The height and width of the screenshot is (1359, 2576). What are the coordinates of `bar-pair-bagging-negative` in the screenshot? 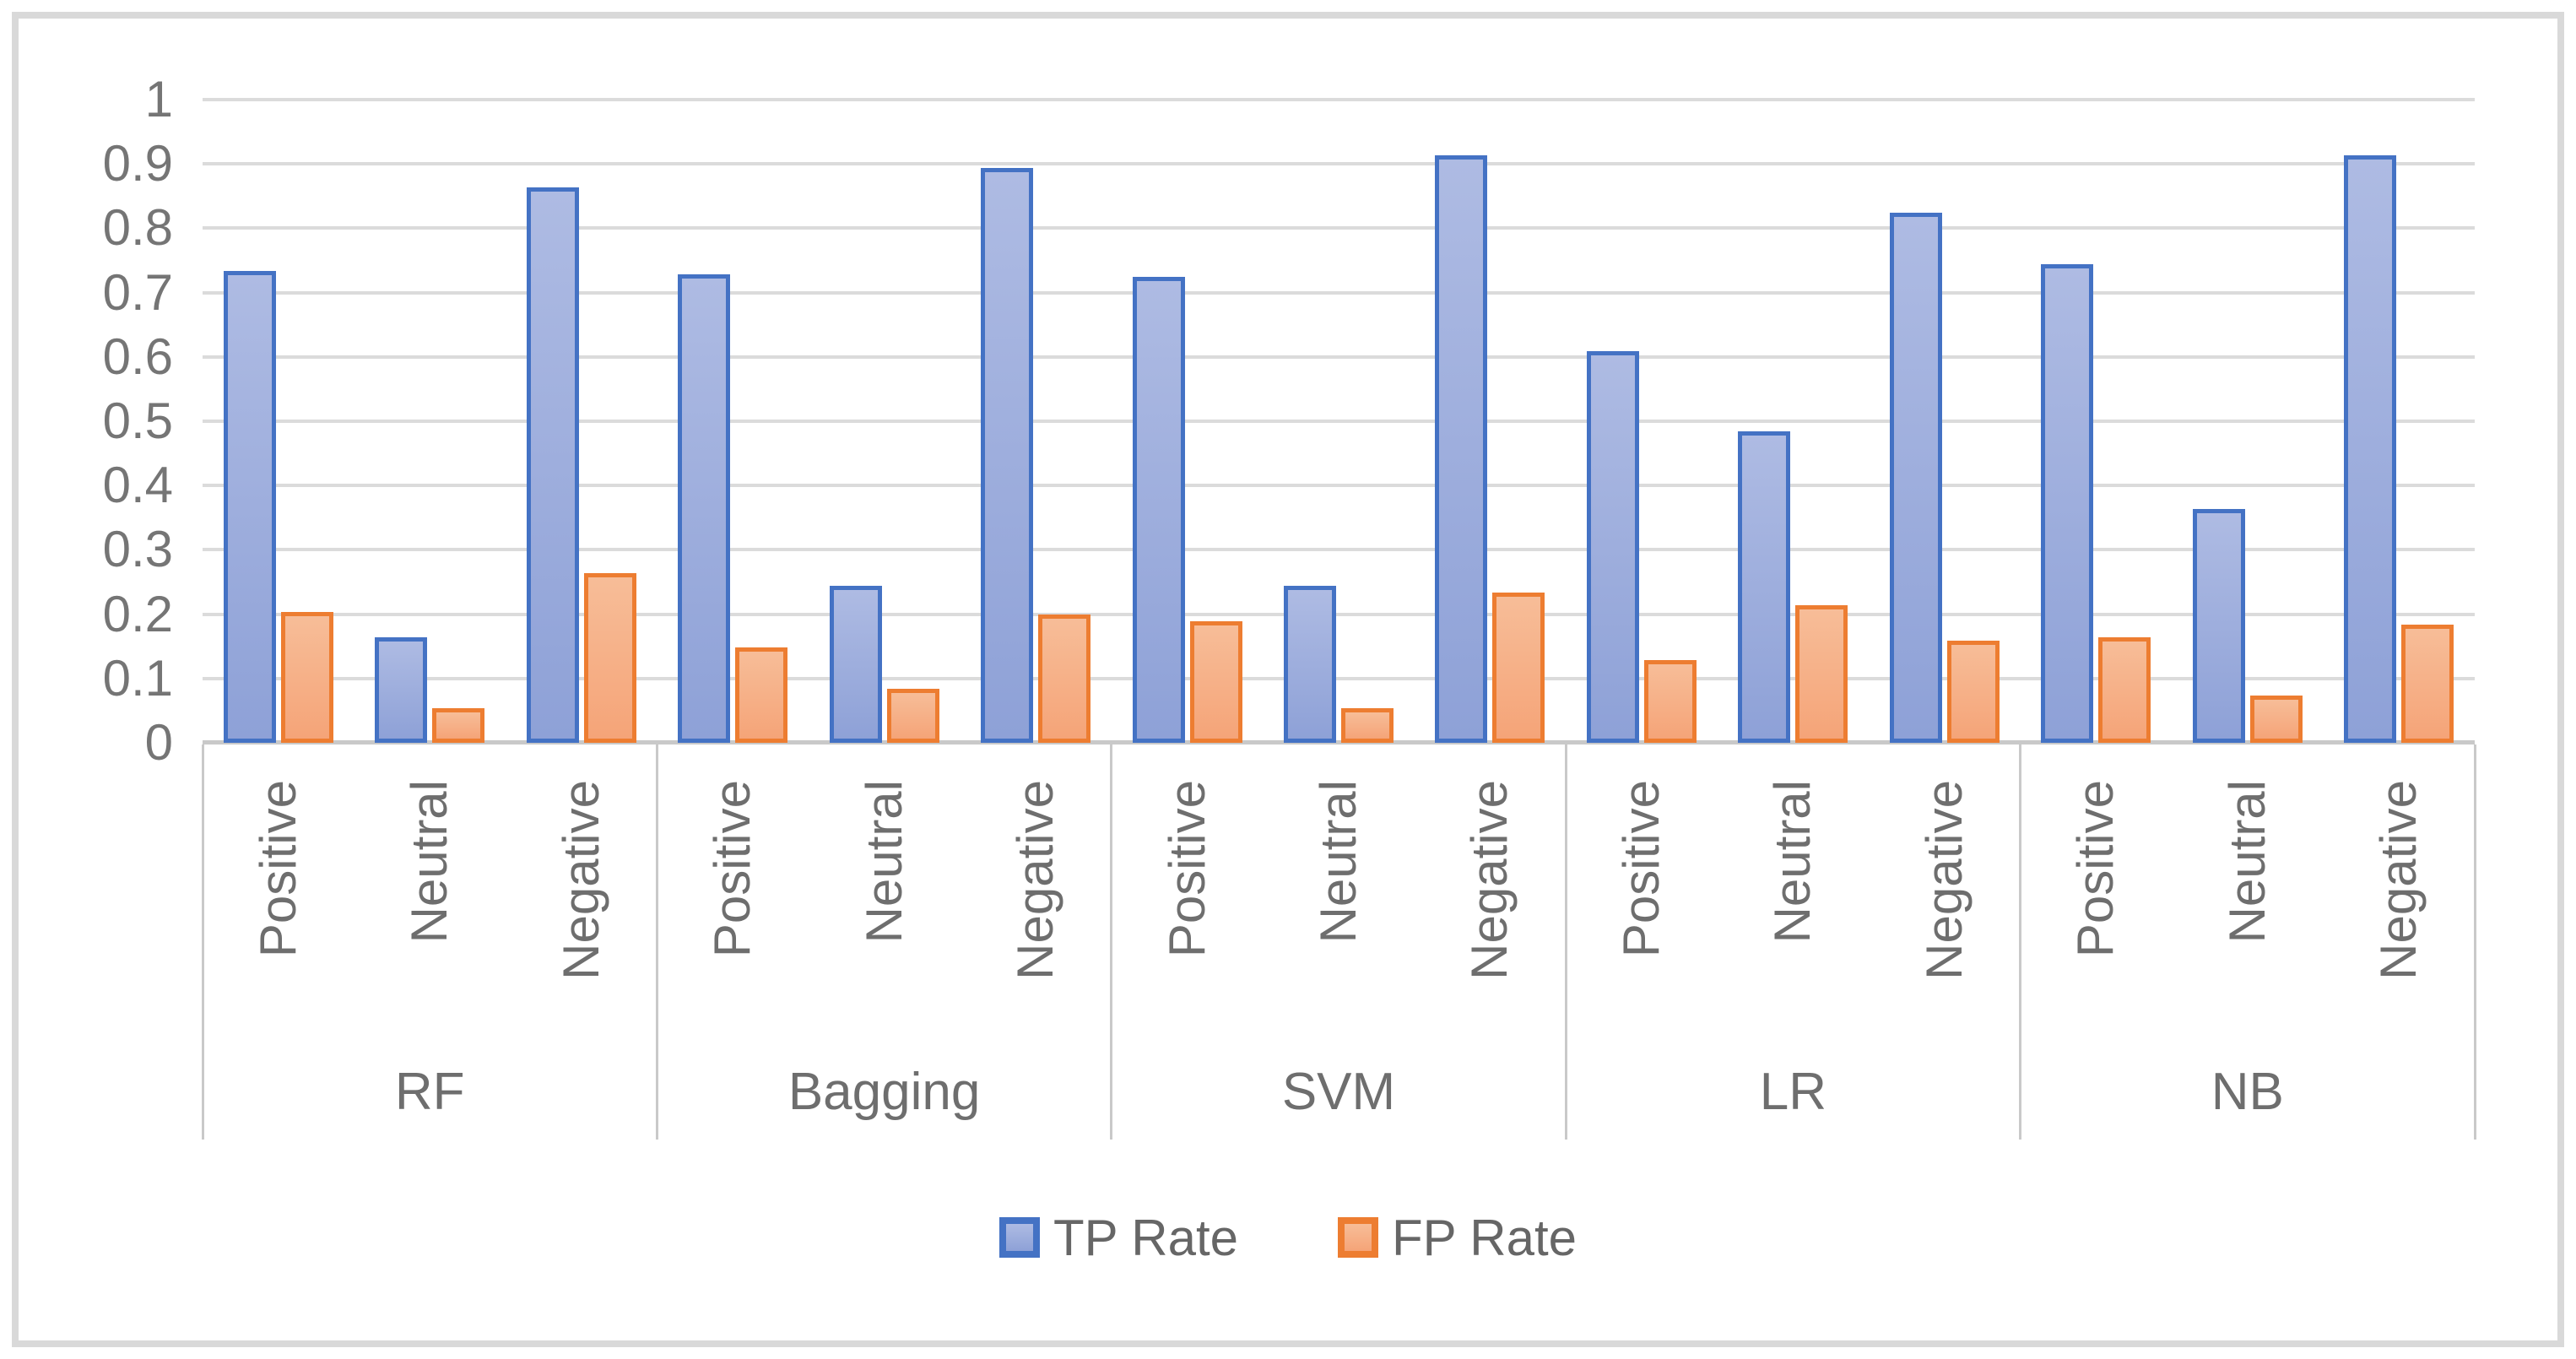 It's located at (1035, 421).